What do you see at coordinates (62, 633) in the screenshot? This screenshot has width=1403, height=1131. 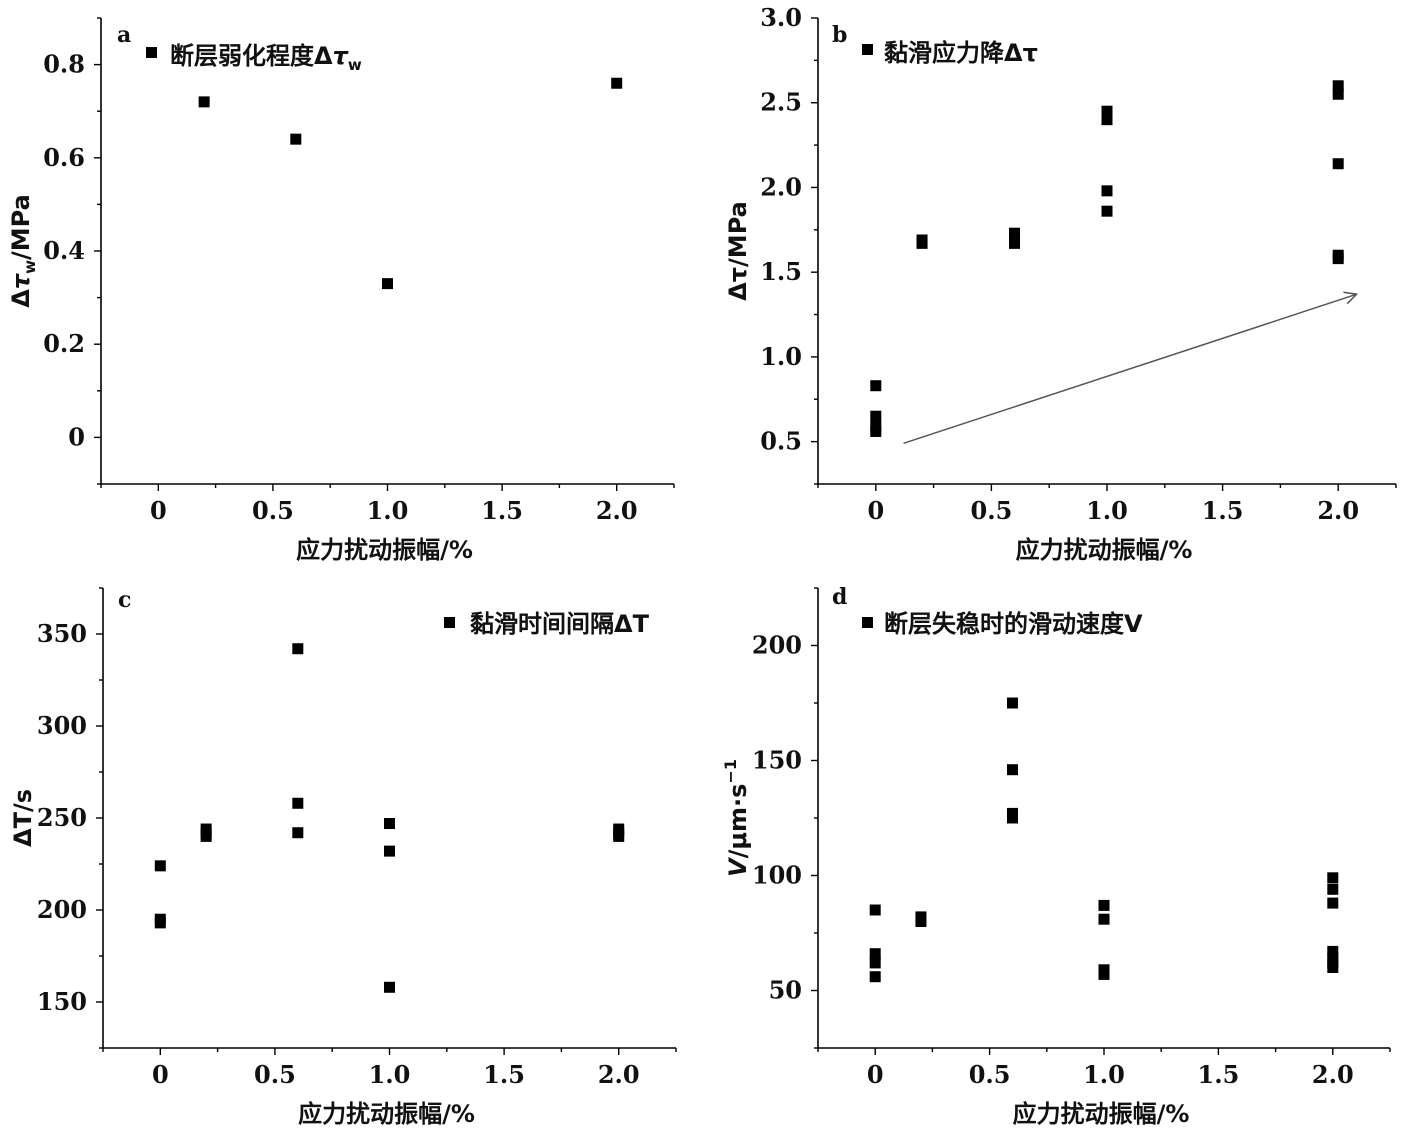 I see `y-tick-label: 350` at bounding box center [62, 633].